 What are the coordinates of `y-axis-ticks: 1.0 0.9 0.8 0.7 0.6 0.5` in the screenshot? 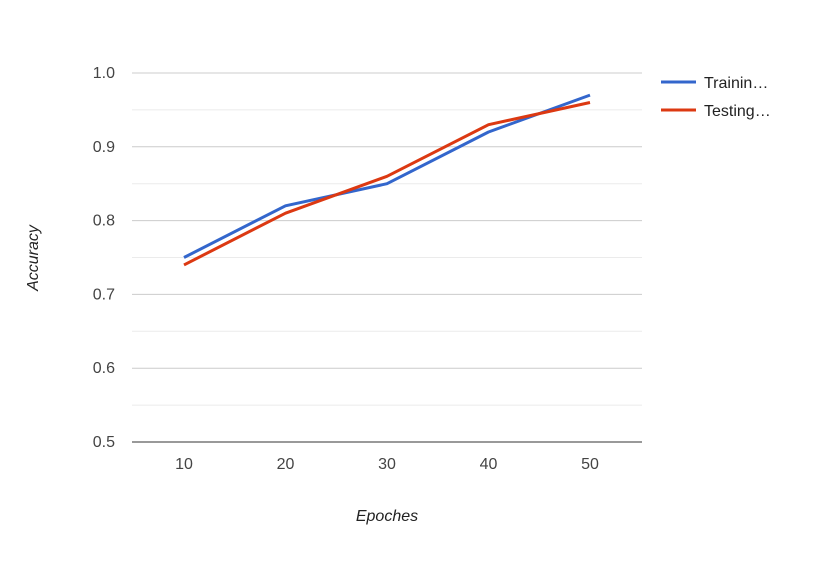 It's located at (104, 258).